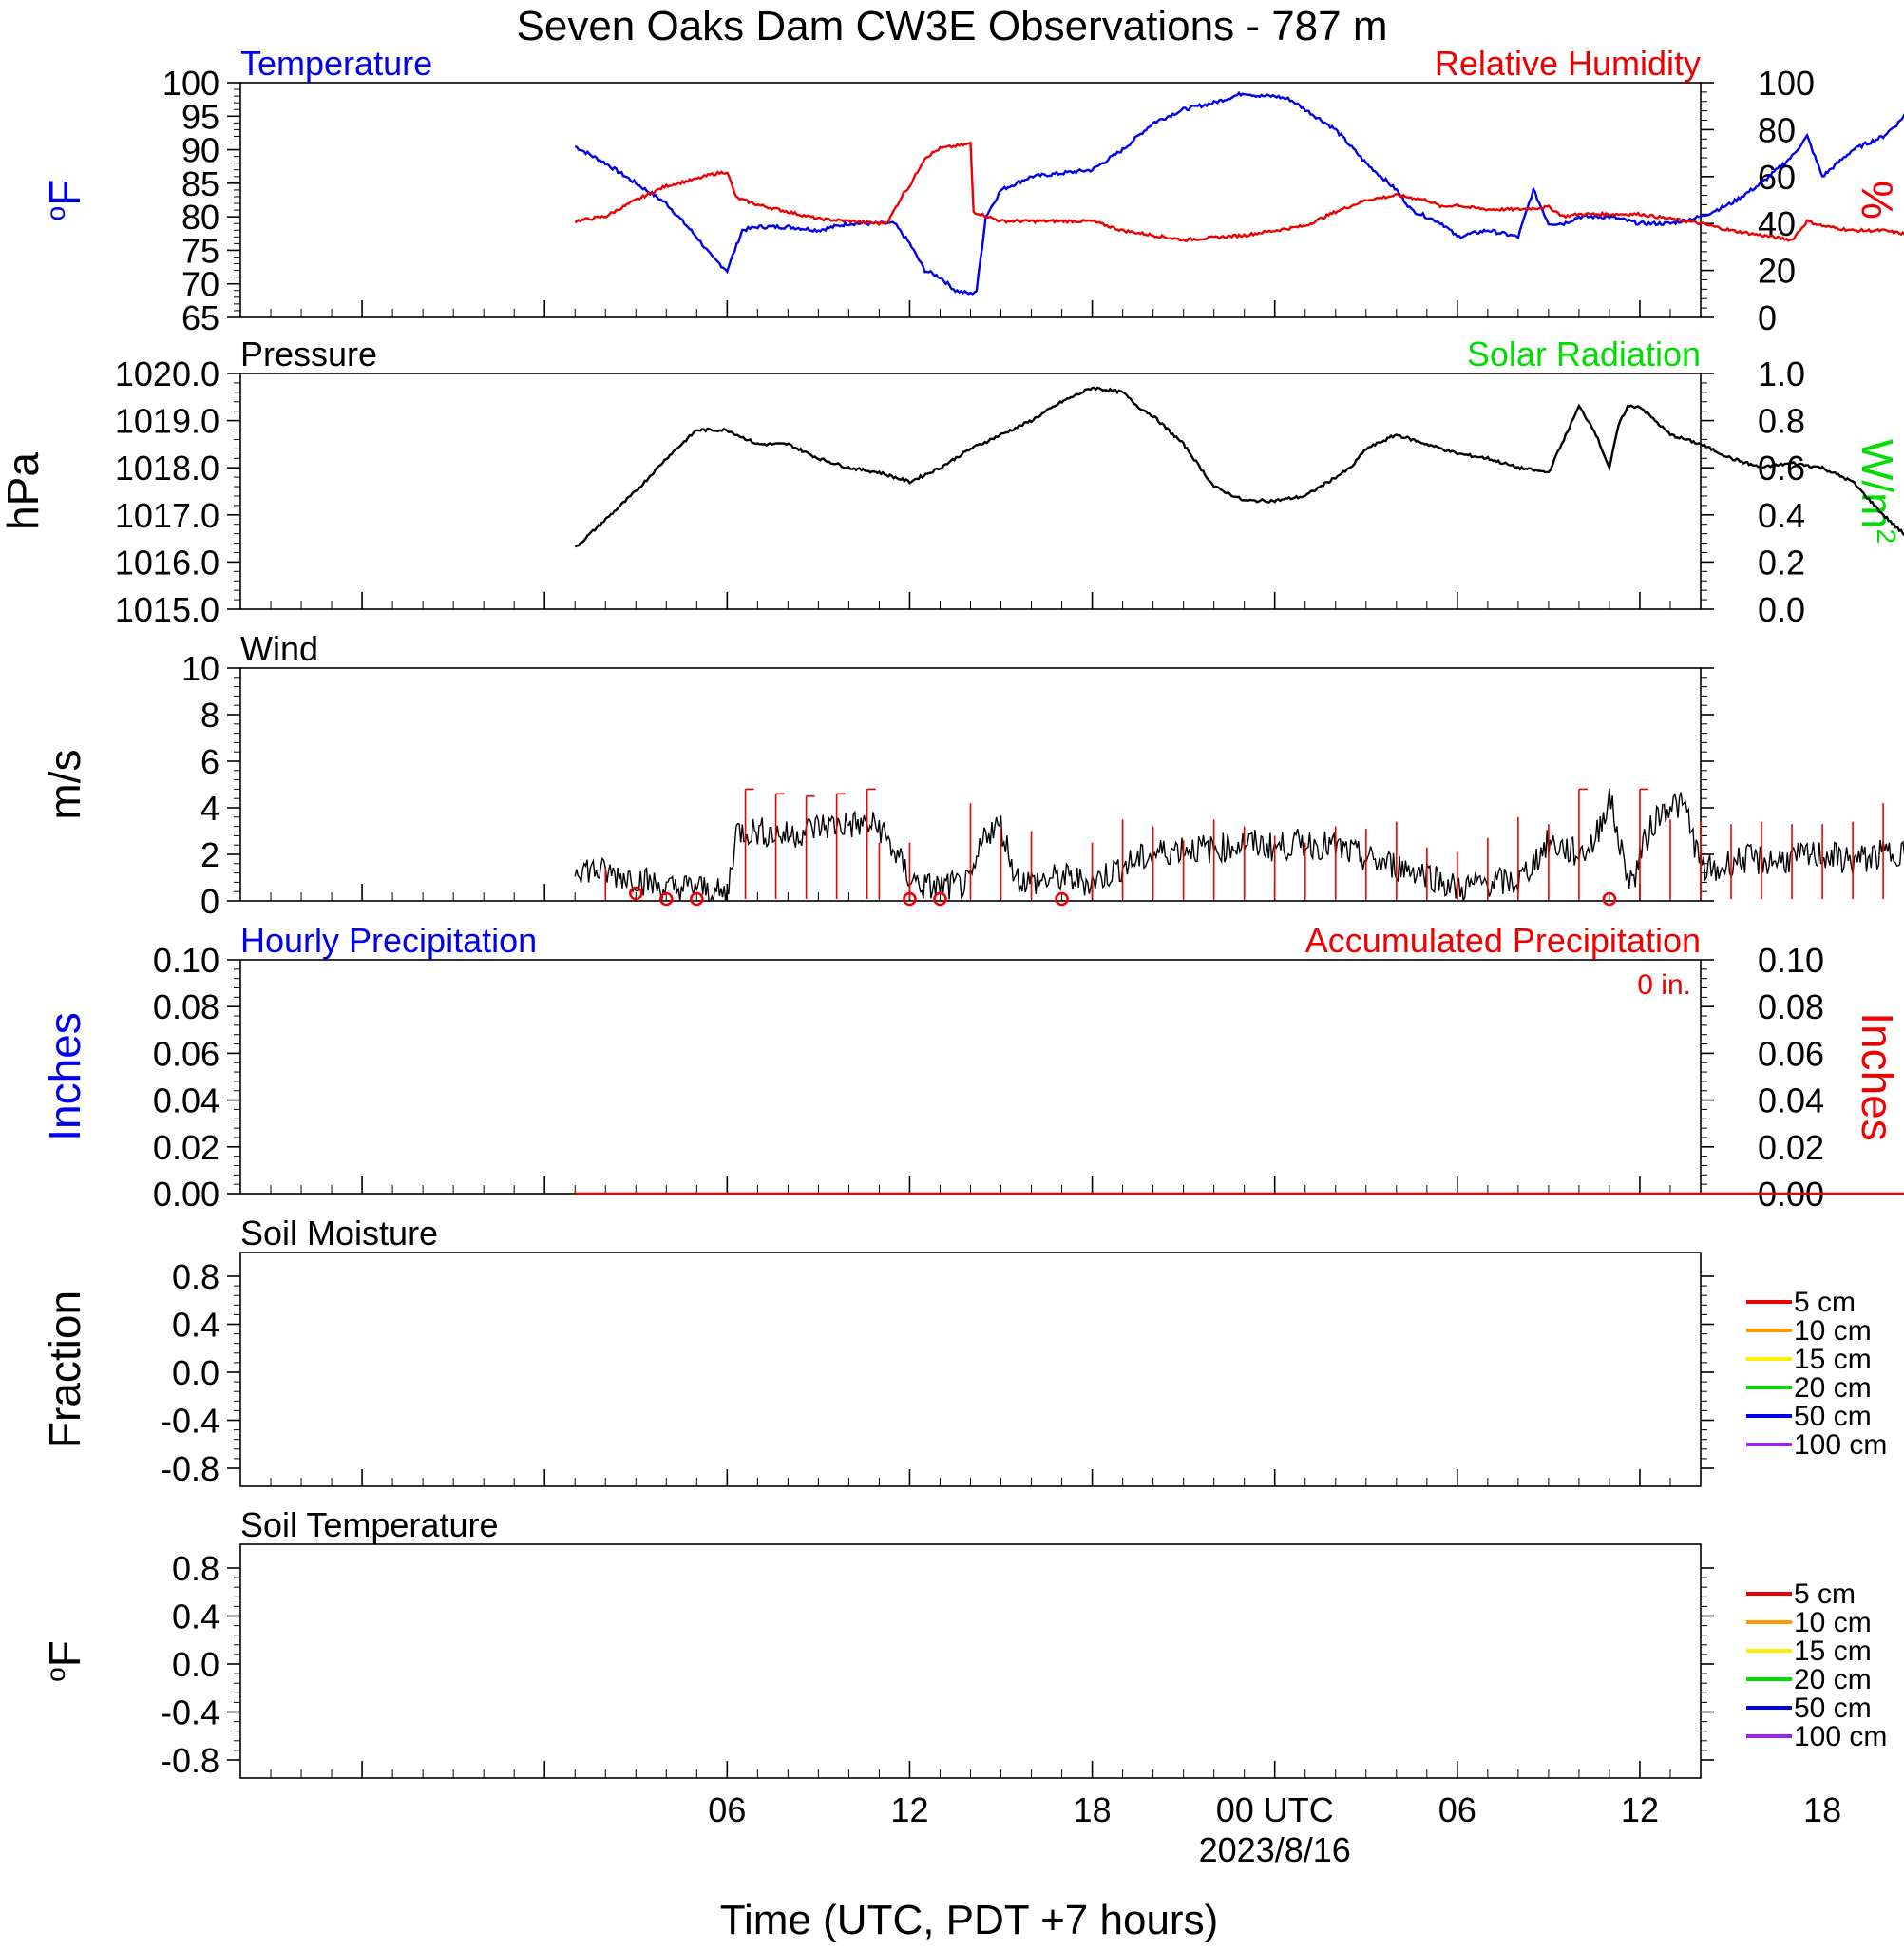  What do you see at coordinates (209, 762) in the screenshot?
I see `y-tick-label-left: 6` at bounding box center [209, 762].